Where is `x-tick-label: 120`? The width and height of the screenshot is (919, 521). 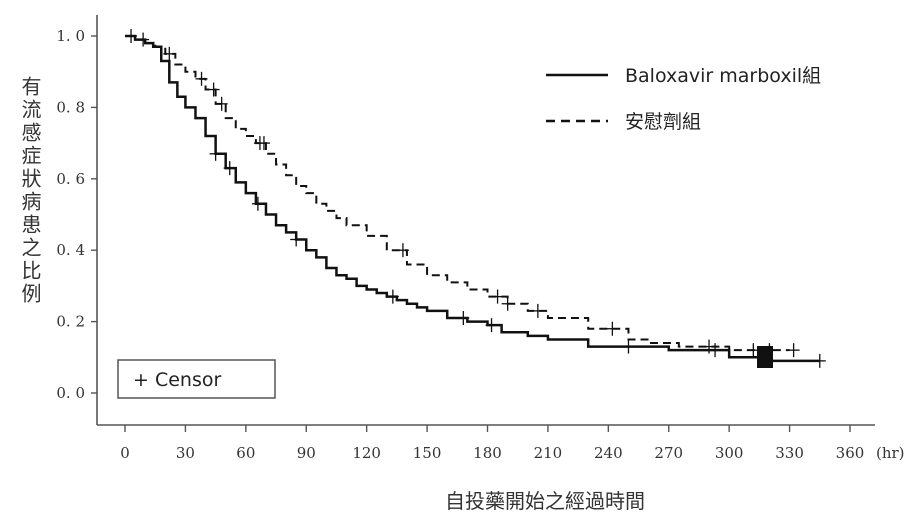
x-tick-label: 120 is located at coordinates (366, 453).